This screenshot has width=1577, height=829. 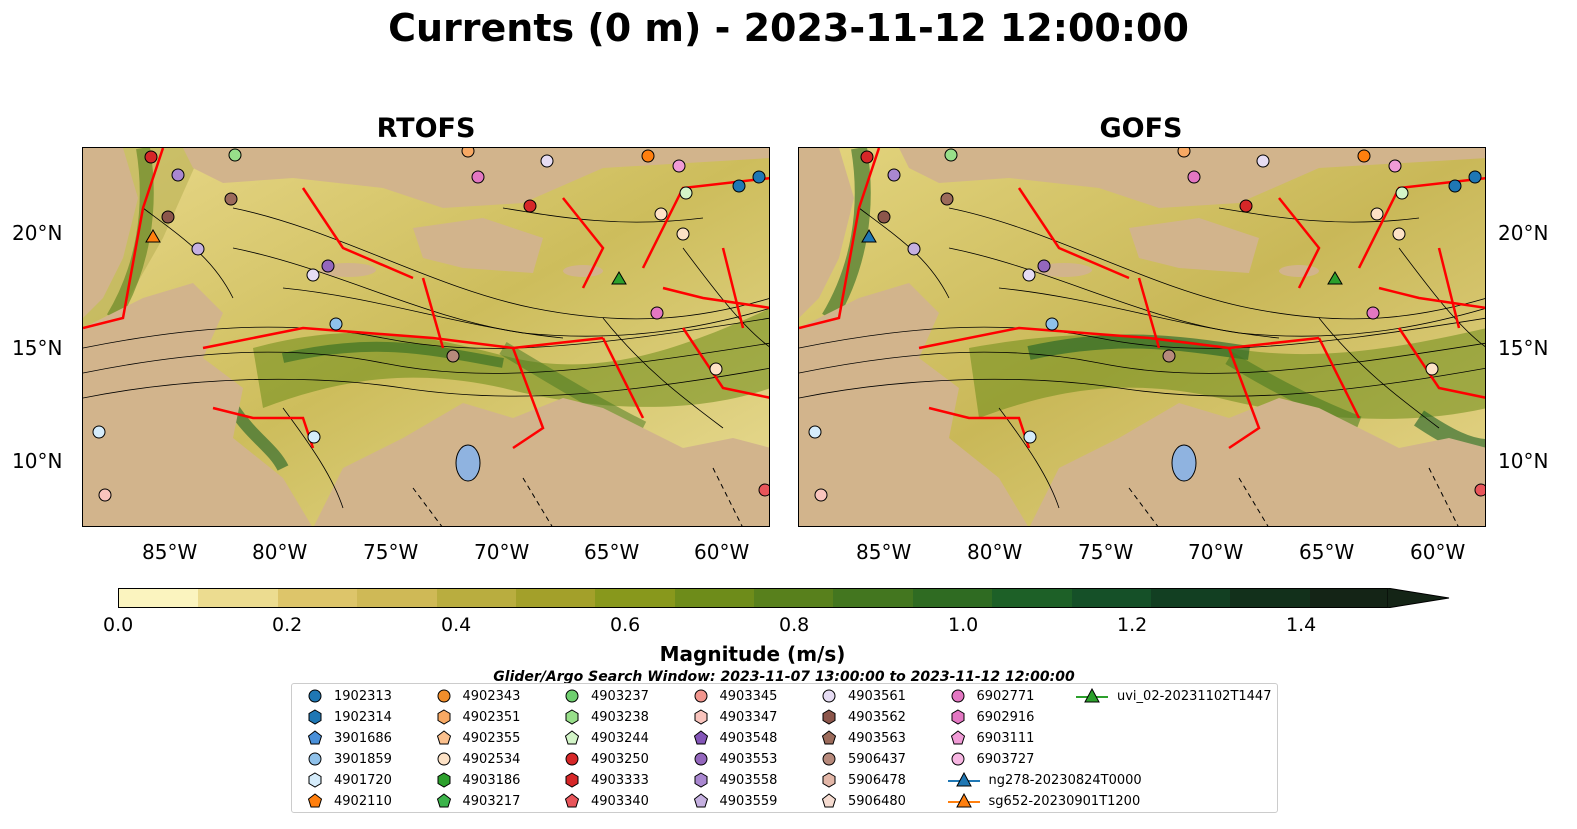 What do you see at coordinates (754, 598) in the screenshot?
I see `colorbar` at bounding box center [754, 598].